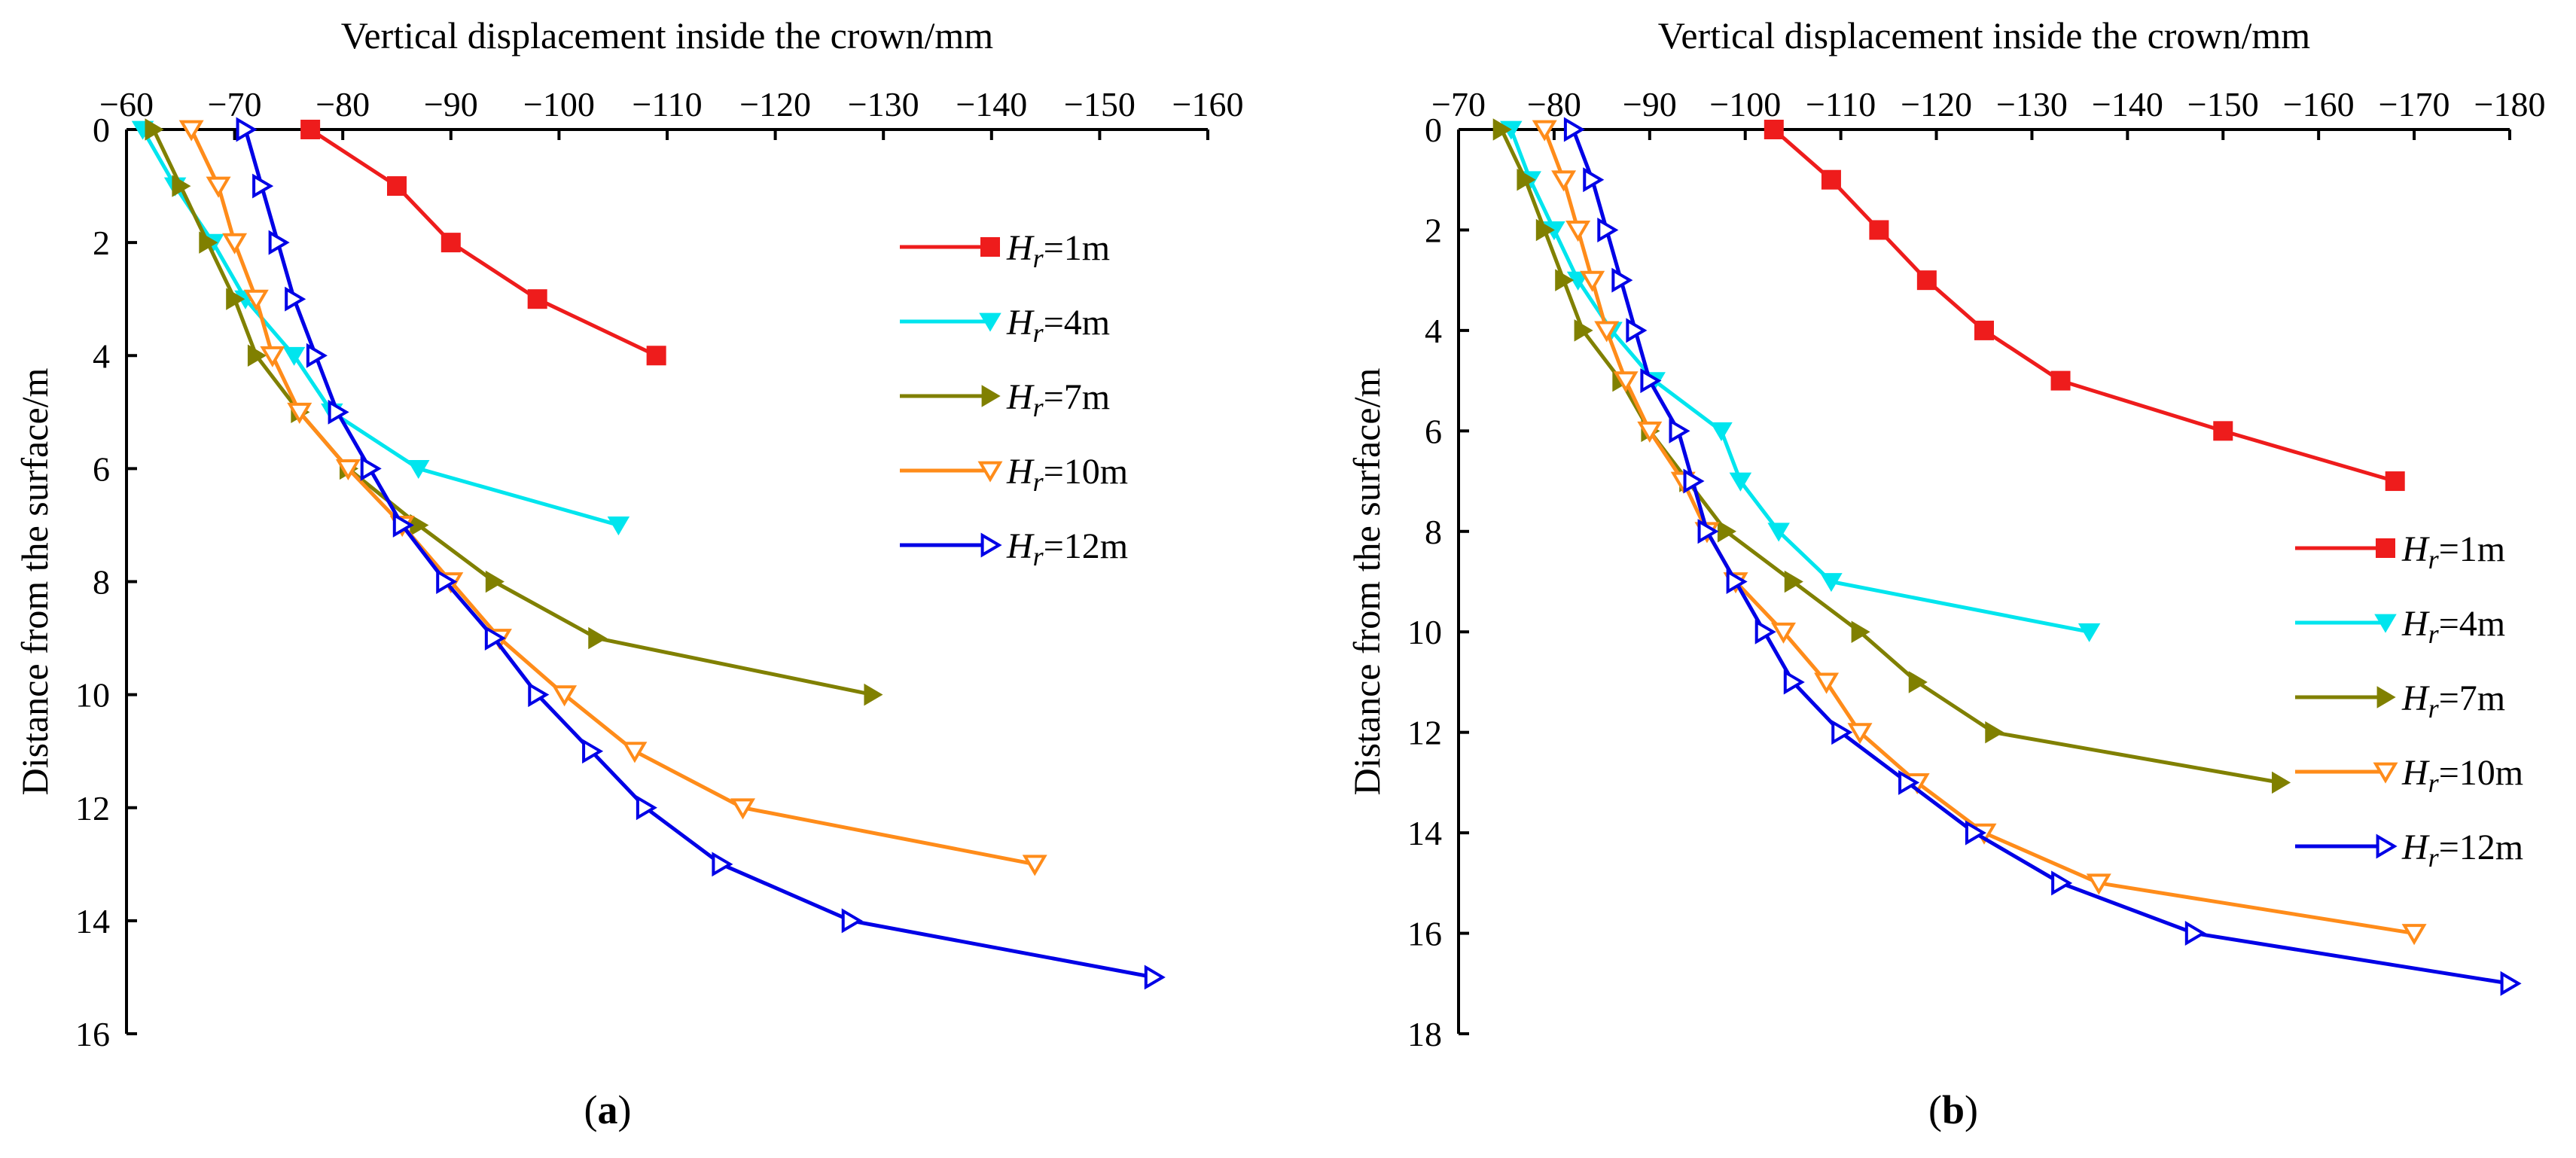  I want to click on series-1m, so click(483, 243).